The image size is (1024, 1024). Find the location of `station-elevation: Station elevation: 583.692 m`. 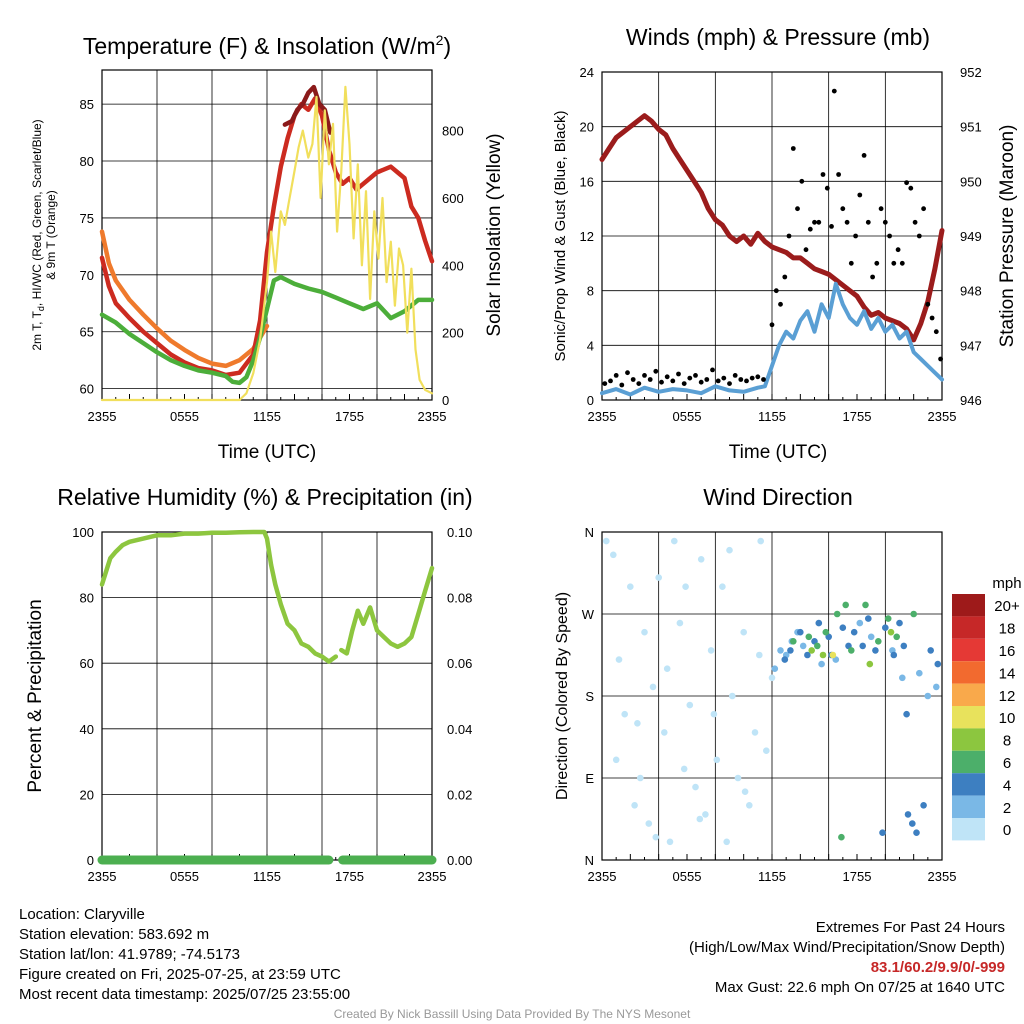

station-elevation: Station elevation: 583.692 m is located at coordinates (114, 934).